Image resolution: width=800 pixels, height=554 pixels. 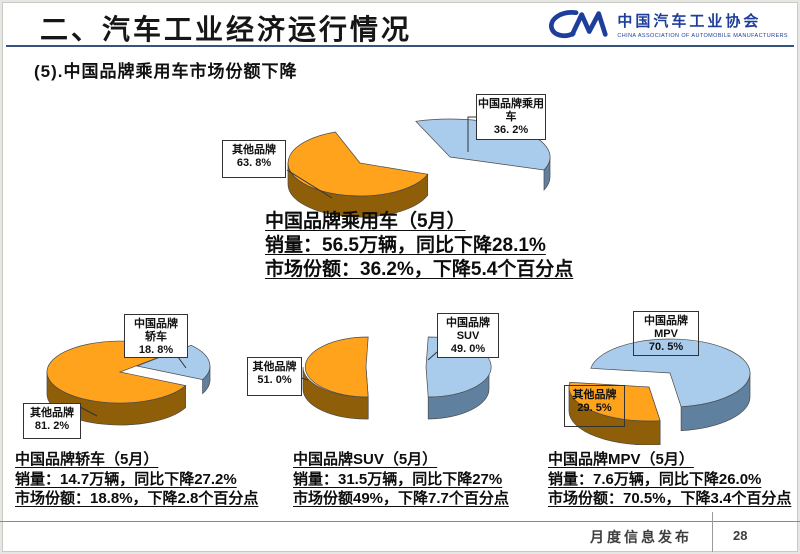 I want to click on callout-label-passenger-china: 中国品牌乘用 车 36. 2%, so click(x=511, y=117).